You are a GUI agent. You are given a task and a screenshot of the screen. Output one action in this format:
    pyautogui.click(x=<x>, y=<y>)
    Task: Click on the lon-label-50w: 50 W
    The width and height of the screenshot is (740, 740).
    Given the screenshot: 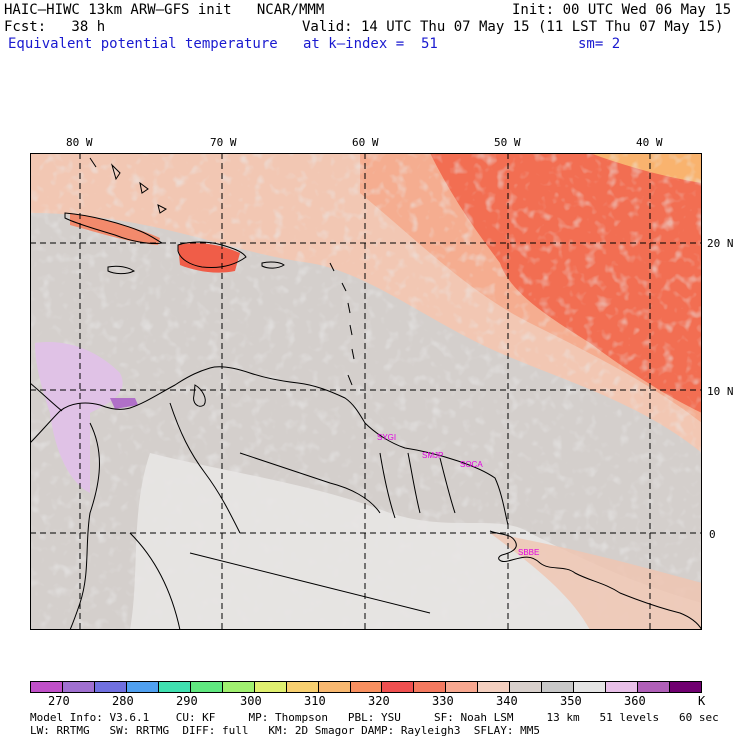 What is the action you would take?
    pyautogui.click(x=507, y=142)
    